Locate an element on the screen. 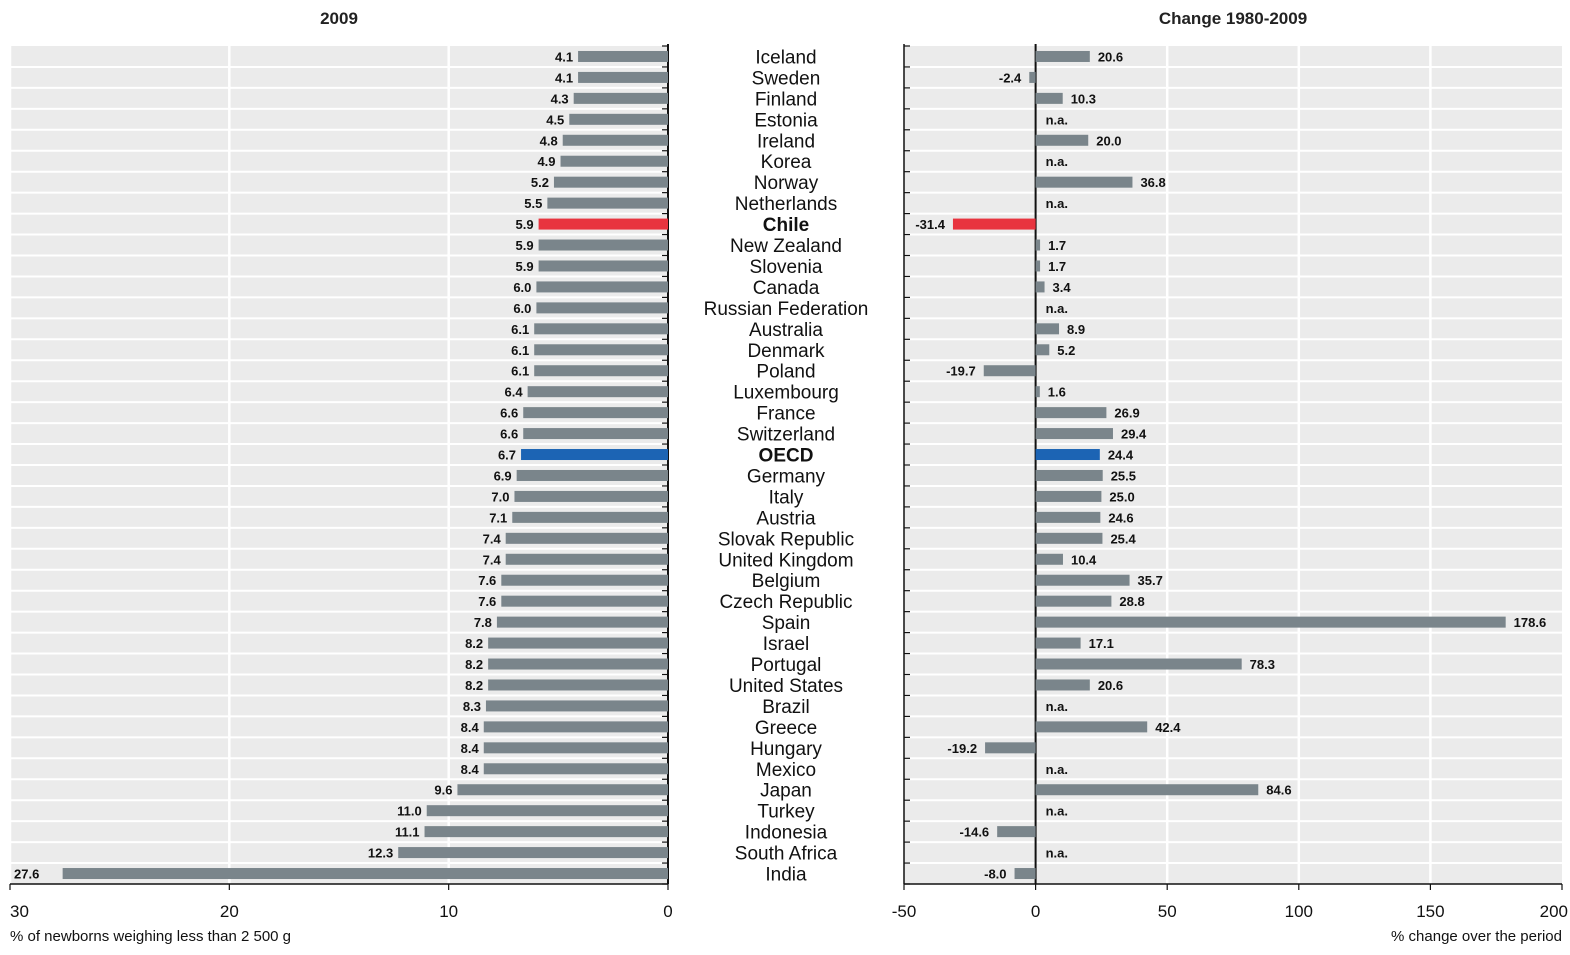 The image size is (1570, 955). value-label-2009-chile: 5.9 is located at coordinates (525, 224).